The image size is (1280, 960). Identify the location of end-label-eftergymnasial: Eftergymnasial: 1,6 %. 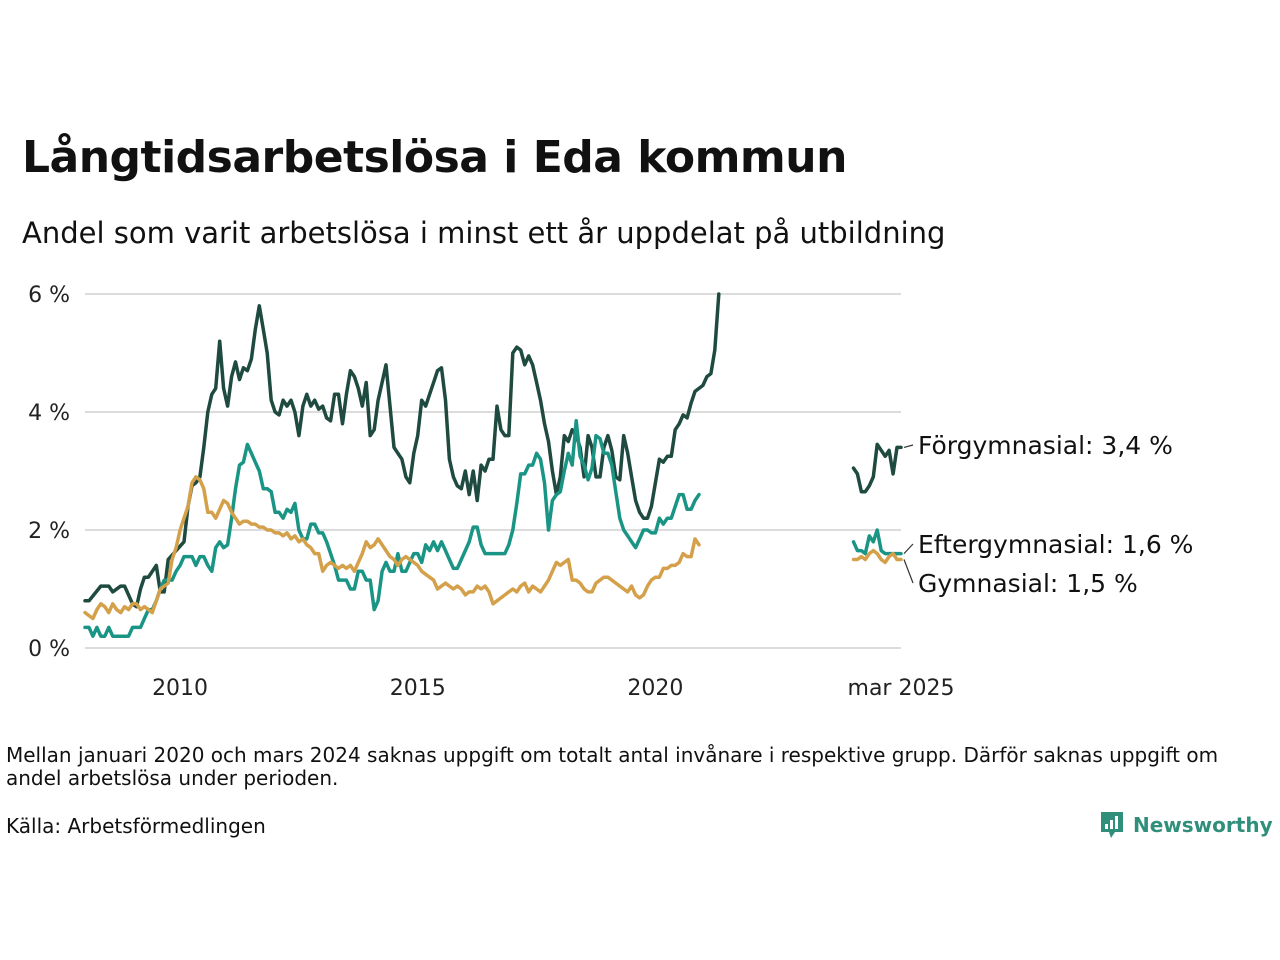
(1055, 544).